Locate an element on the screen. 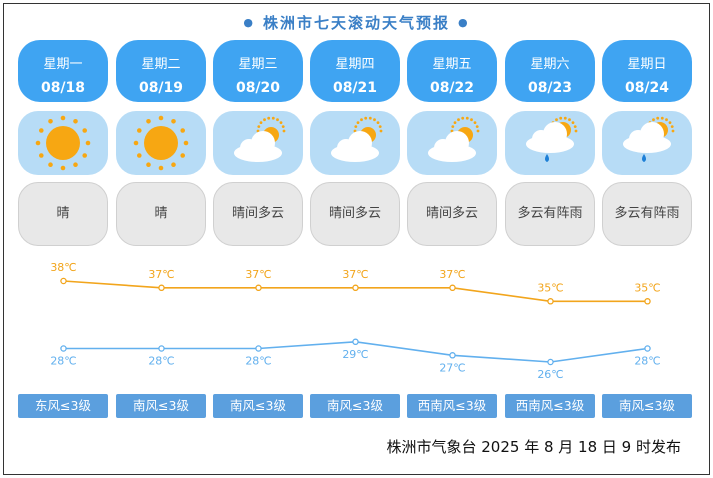 The height and width of the screenshot is (478, 713). low-temp-label: 29℃ is located at coordinates (355, 354).